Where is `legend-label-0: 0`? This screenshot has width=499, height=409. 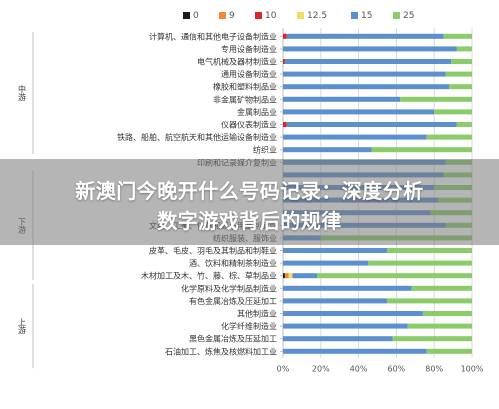
legend-label-0: 0 is located at coordinates (196, 16).